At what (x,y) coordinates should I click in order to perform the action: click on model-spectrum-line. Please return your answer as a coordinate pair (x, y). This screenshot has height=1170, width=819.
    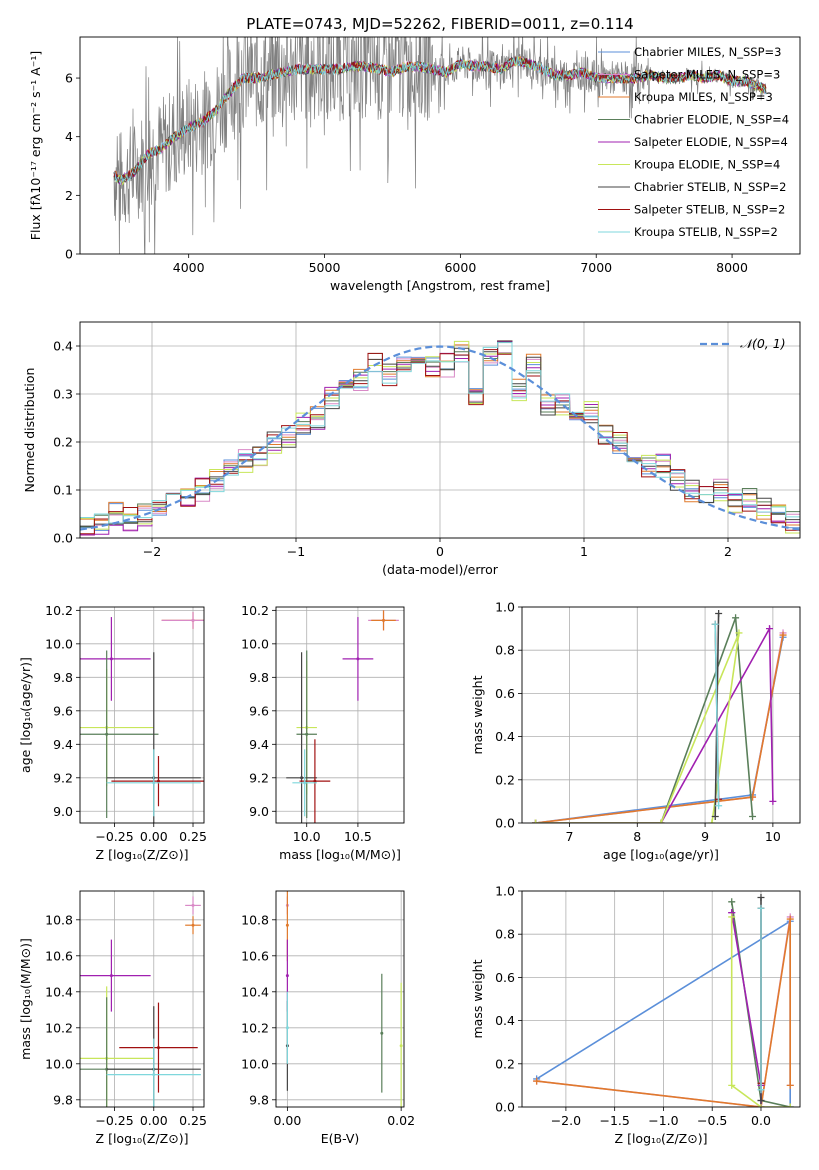
    Looking at the image, I should click on (440, 120).